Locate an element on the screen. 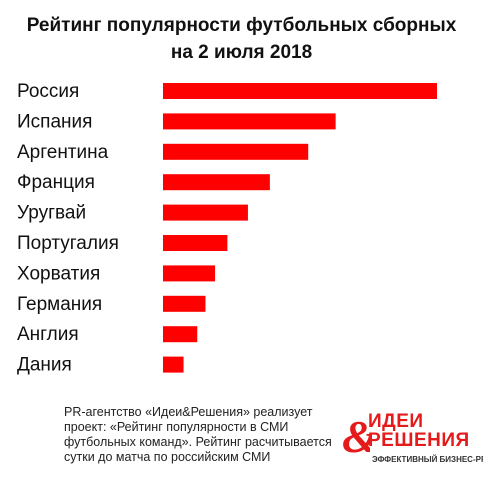 Image resolution: width=483 pixels, height=479 pixels. category-label: Хорватия is located at coordinates (58, 273).